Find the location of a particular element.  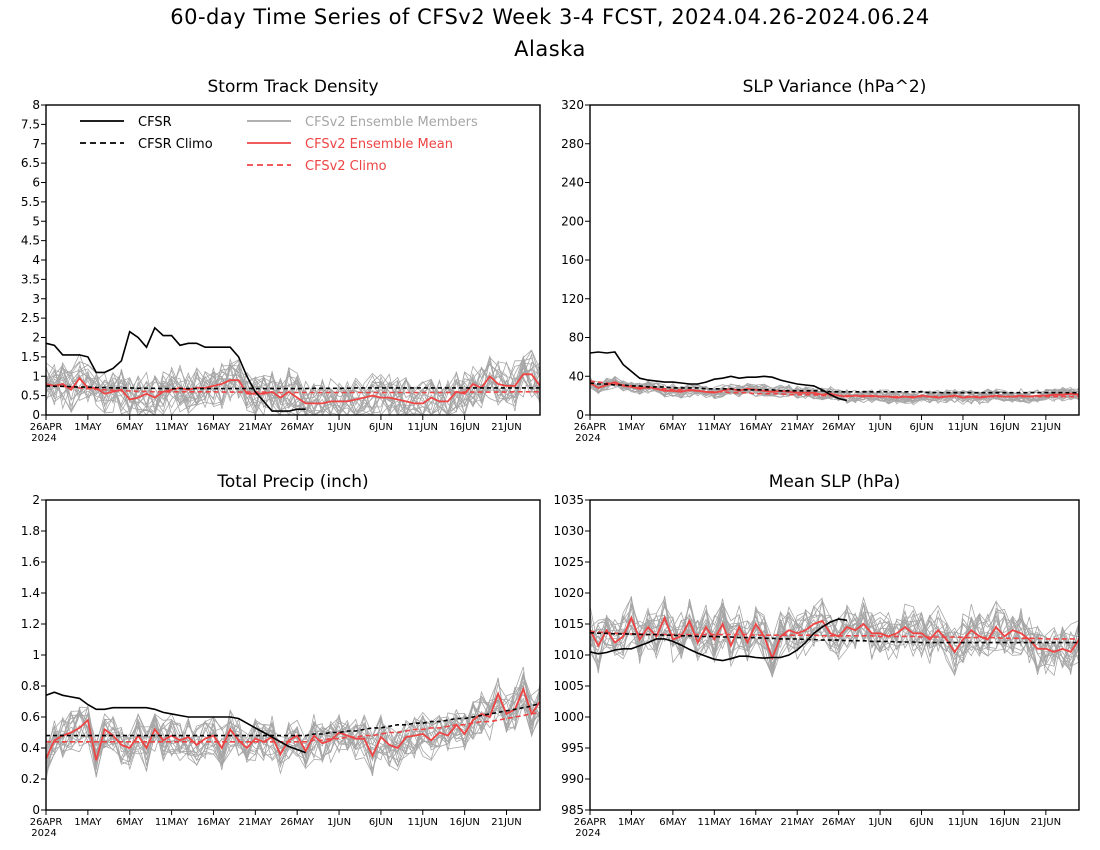

y-tick-label: 985 is located at coordinates (572, 810).